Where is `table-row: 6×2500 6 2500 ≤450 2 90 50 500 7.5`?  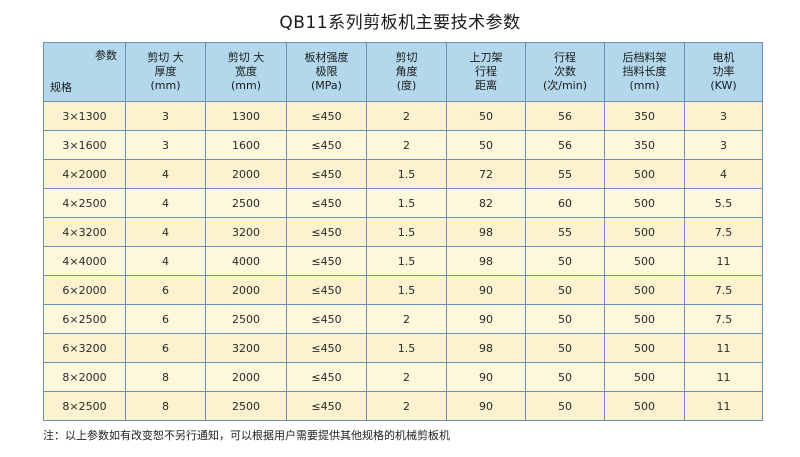 table-row: 6×2500 6 2500 ≤450 2 90 50 500 7.5 is located at coordinates (403, 319).